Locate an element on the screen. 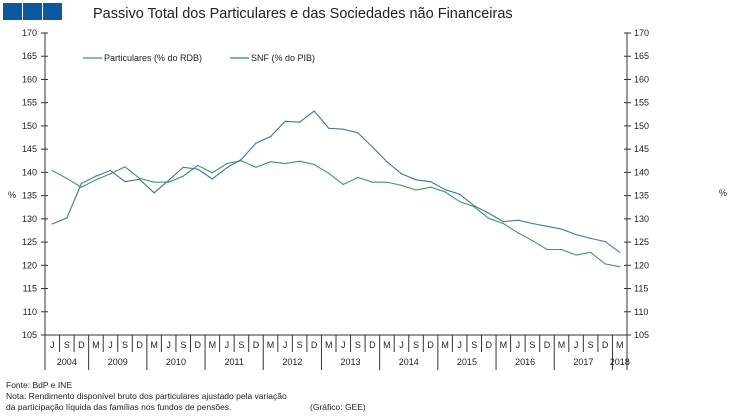 The width and height of the screenshot is (750, 417). y-tick-label-left: 135 is located at coordinates (29, 196).